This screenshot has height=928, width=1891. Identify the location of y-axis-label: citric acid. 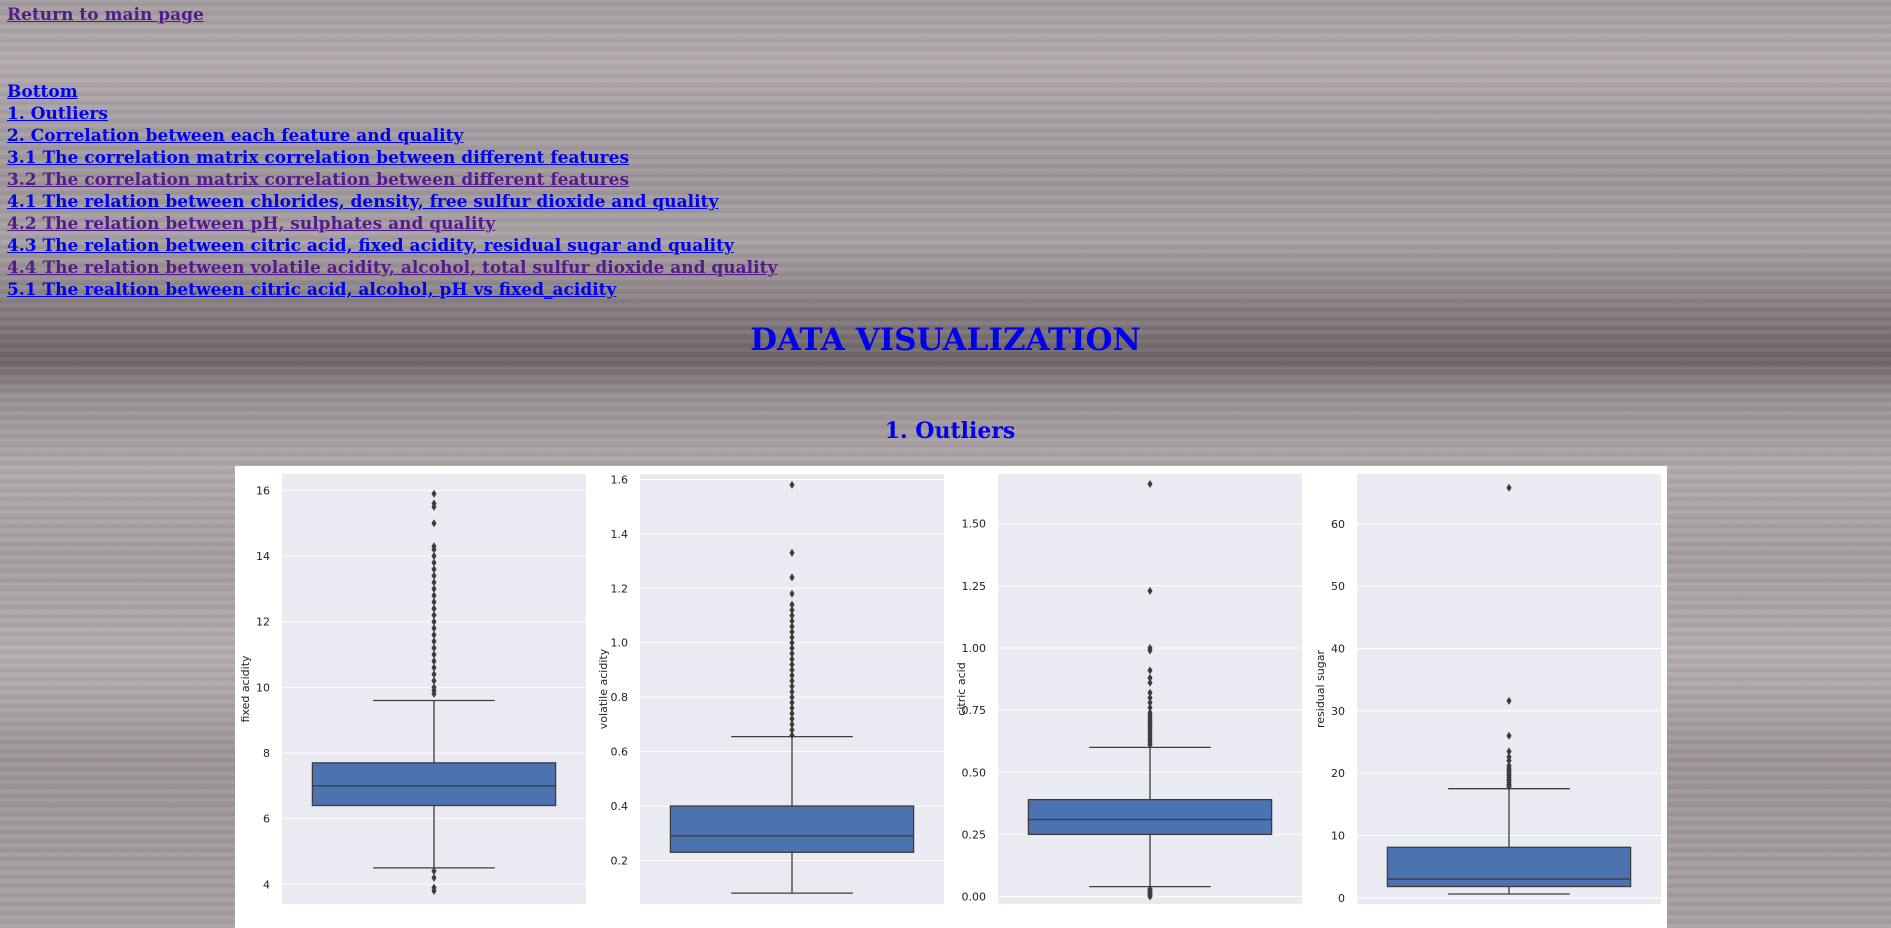
(961, 688).